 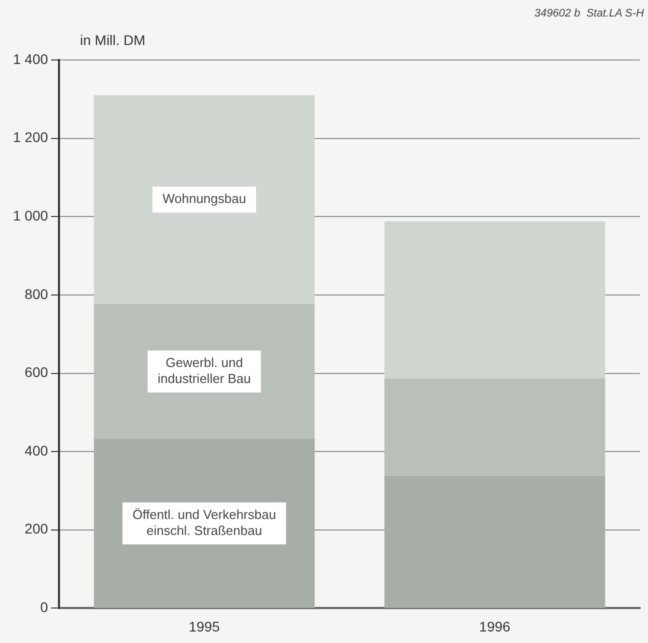 What do you see at coordinates (30, 215) in the screenshot?
I see `y-tick-label: 1 000` at bounding box center [30, 215].